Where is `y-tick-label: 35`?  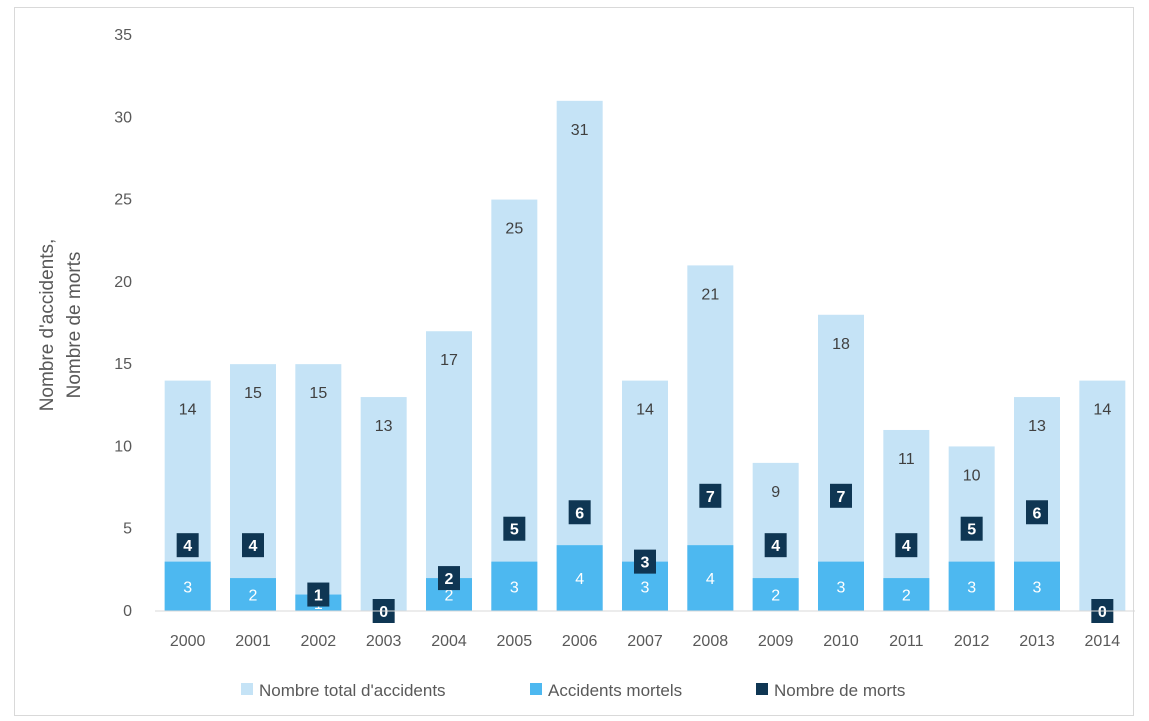 y-tick-label: 35 is located at coordinates (123, 35).